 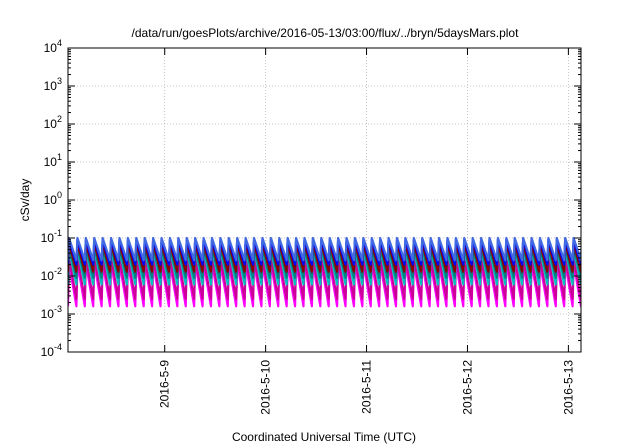 What do you see at coordinates (51, 350) in the screenshot?
I see `y-tick-label: 10⁻⁴` at bounding box center [51, 350].